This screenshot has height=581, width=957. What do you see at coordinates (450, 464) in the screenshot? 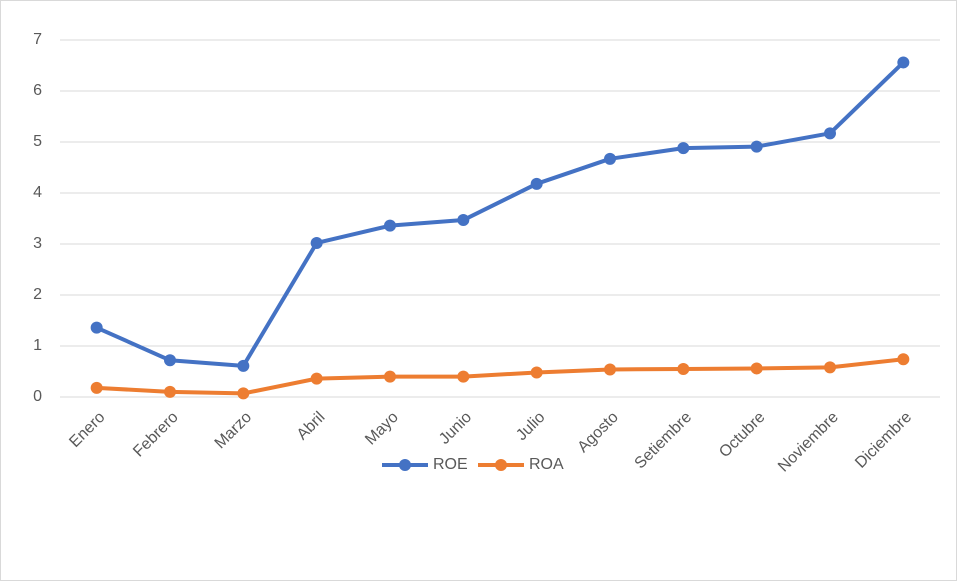
I see `legend-label: ROE` at bounding box center [450, 464].